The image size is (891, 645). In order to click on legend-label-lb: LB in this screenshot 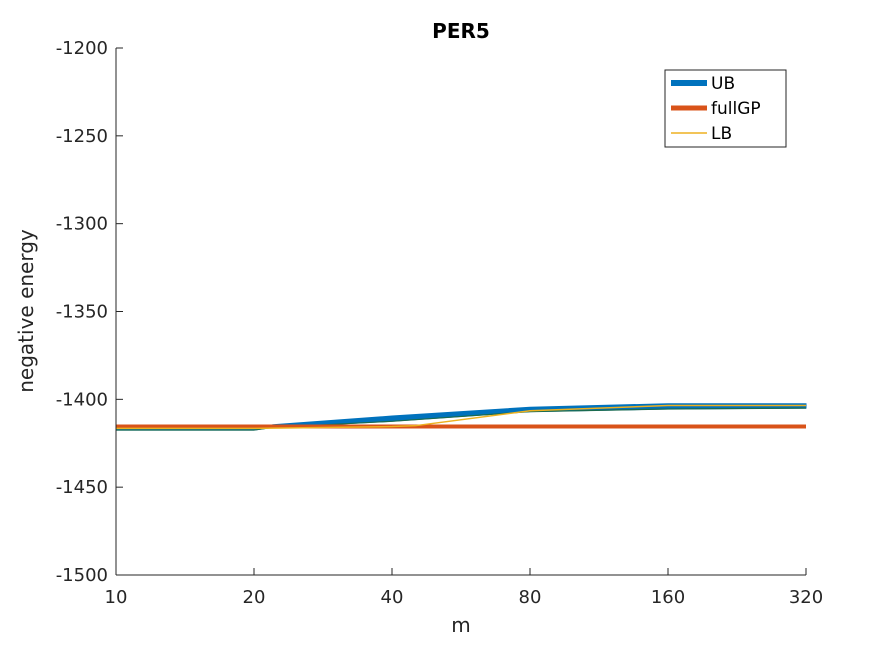, I will do `click(721, 134)`.